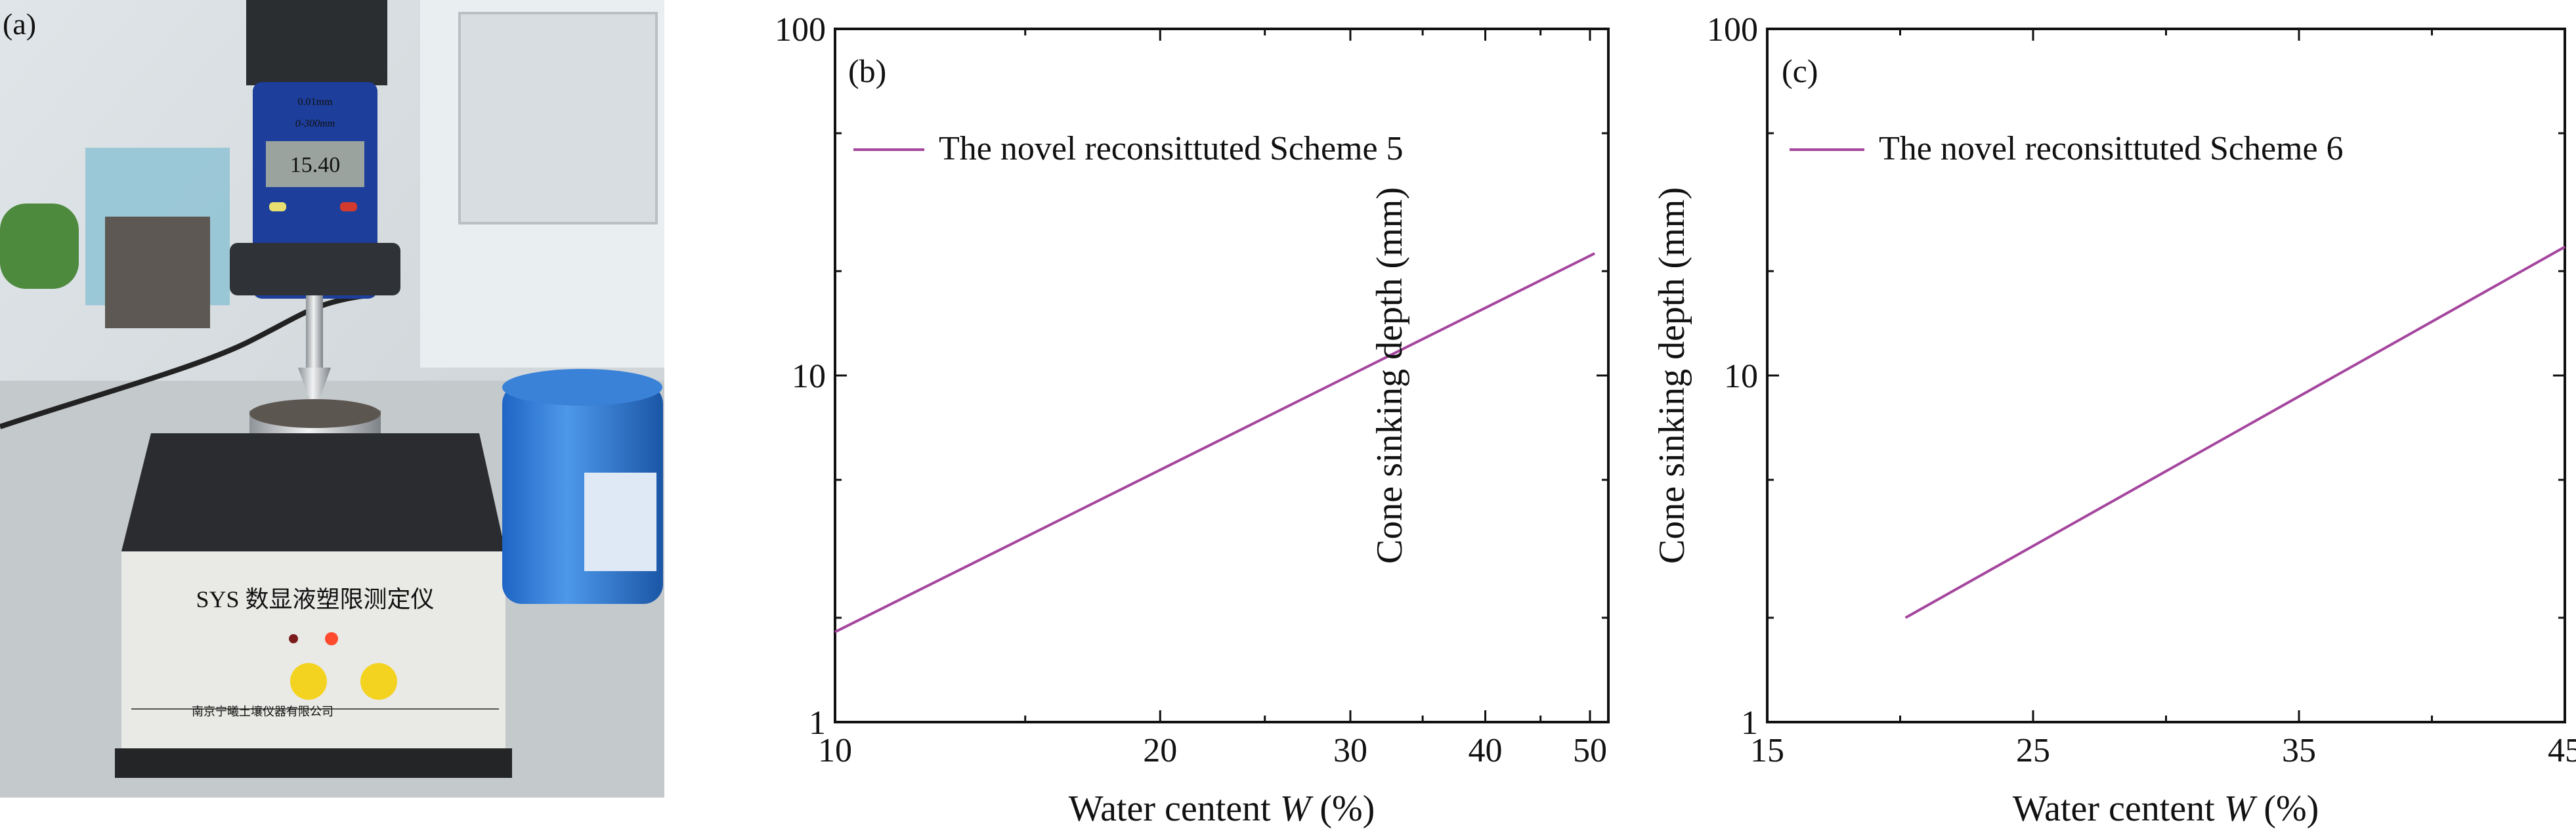 Image resolution: width=2576 pixels, height=835 pixels. Describe the element at coordinates (1590, 750) in the screenshot. I see `x-tick-label: 50` at that location.